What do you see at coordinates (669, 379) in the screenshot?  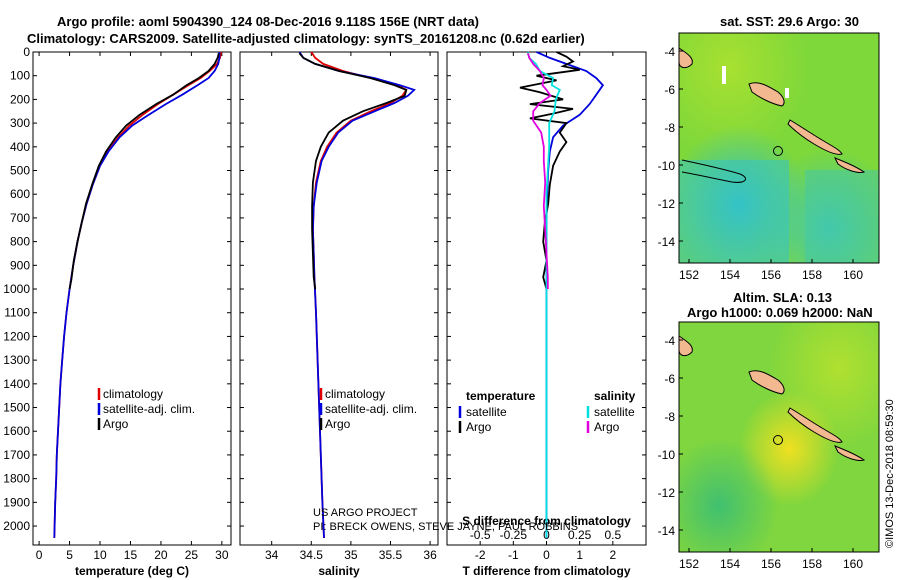 I see `map-lat-label: -6` at bounding box center [669, 379].